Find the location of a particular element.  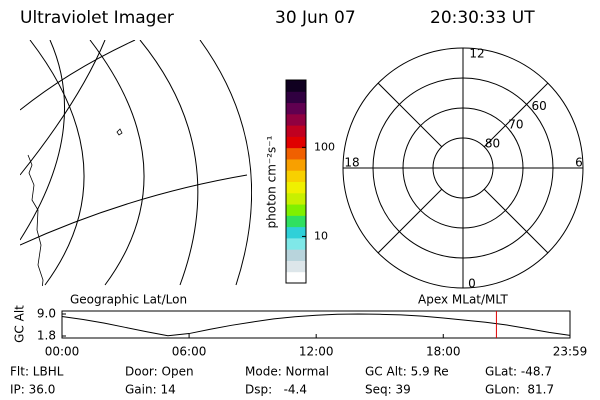

status-field: GC Alt: 5.9 Re is located at coordinates (407, 372).